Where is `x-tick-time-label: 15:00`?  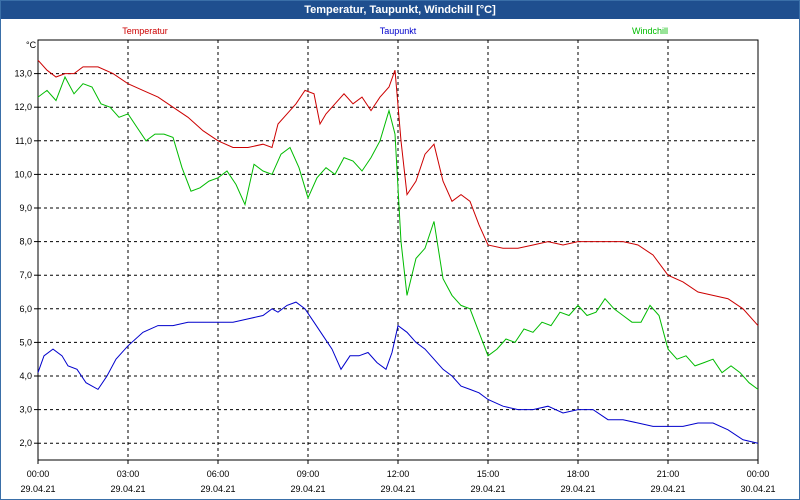 x-tick-time-label: 15:00 is located at coordinates (488, 474).